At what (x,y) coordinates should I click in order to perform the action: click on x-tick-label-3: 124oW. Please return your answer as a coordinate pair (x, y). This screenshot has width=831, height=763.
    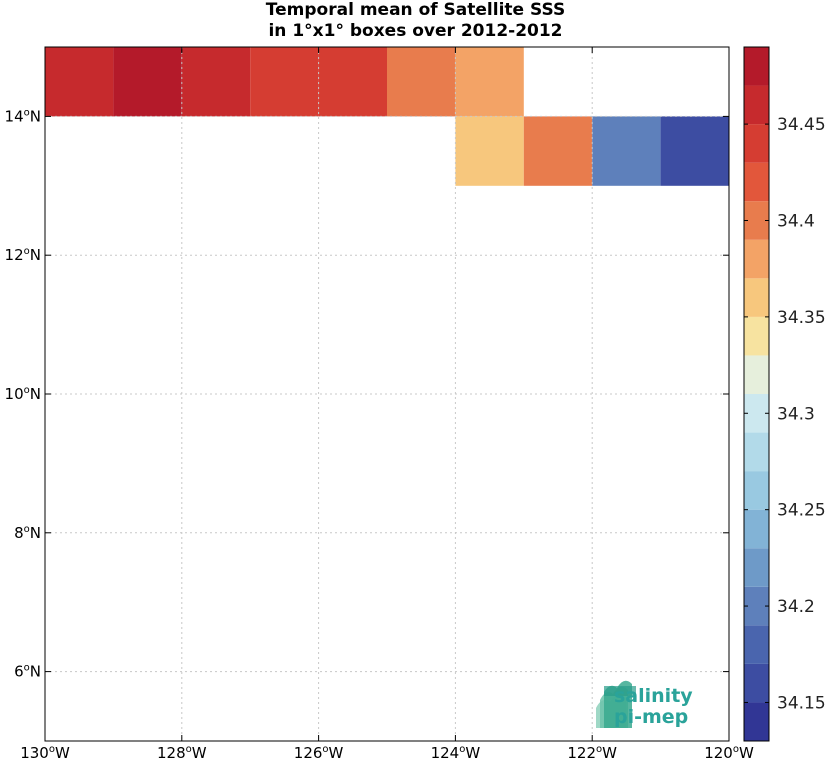
    Looking at the image, I should click on (456, 753).